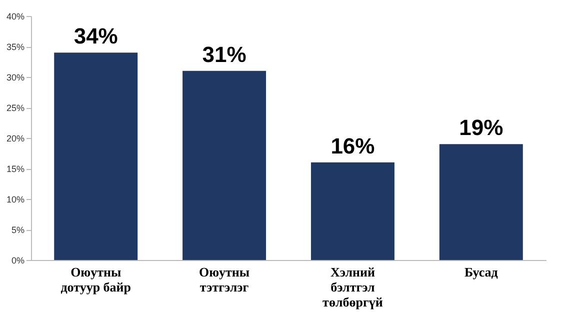 The height and width of the screenshot is (329, 573). Describe the element at coordinates (17, 261) in the screenshot. I see `y-tick-label: 0%` at that location.